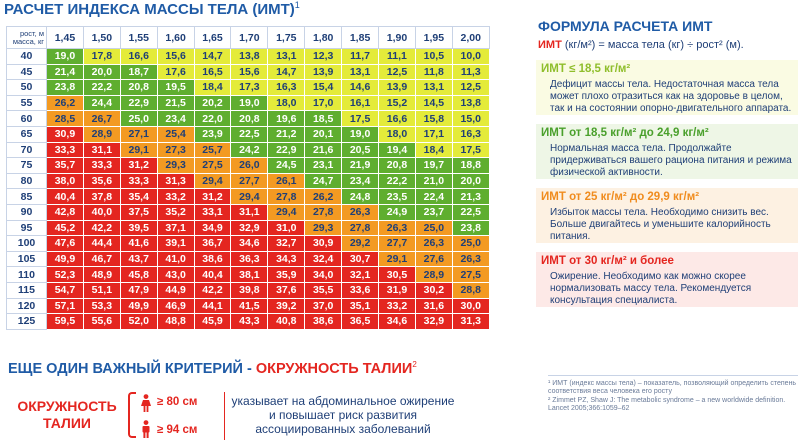  I want to click on bmi-cell: 16,3, so click(470, 134).